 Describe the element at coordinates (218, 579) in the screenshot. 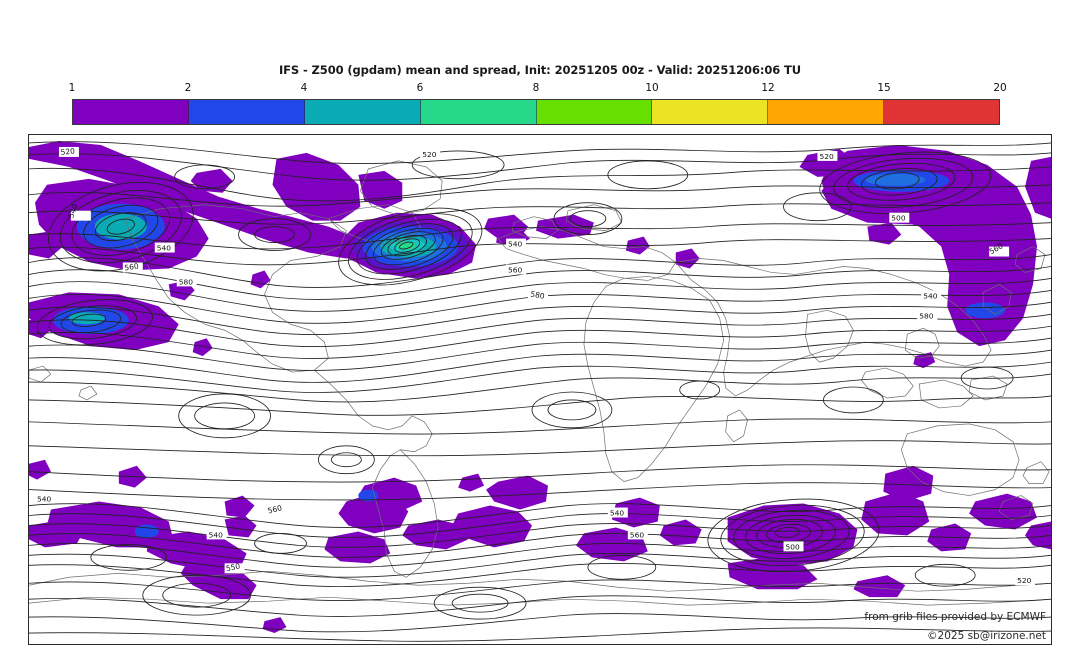

I see `spread-patch-spac3` at that location.